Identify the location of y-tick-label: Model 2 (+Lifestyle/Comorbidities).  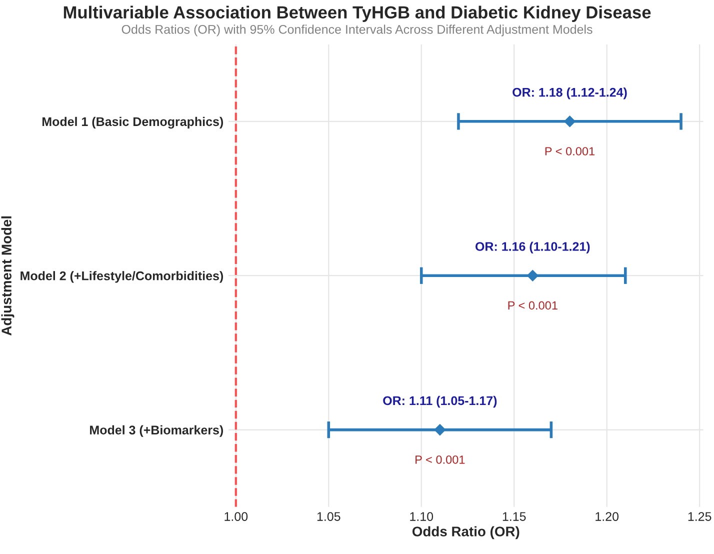
(122, 277).